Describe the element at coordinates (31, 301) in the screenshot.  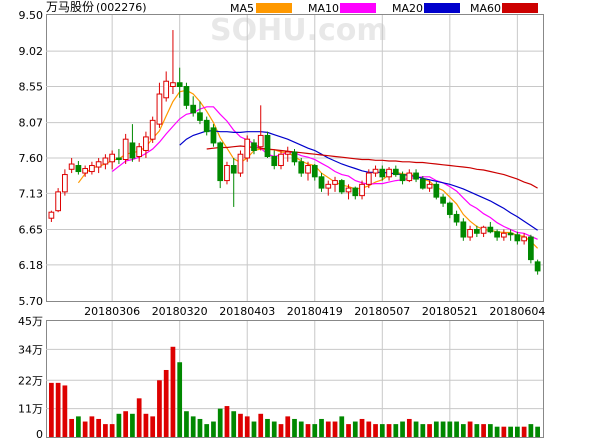
I see `price-tick-label: 5.70` at that location.